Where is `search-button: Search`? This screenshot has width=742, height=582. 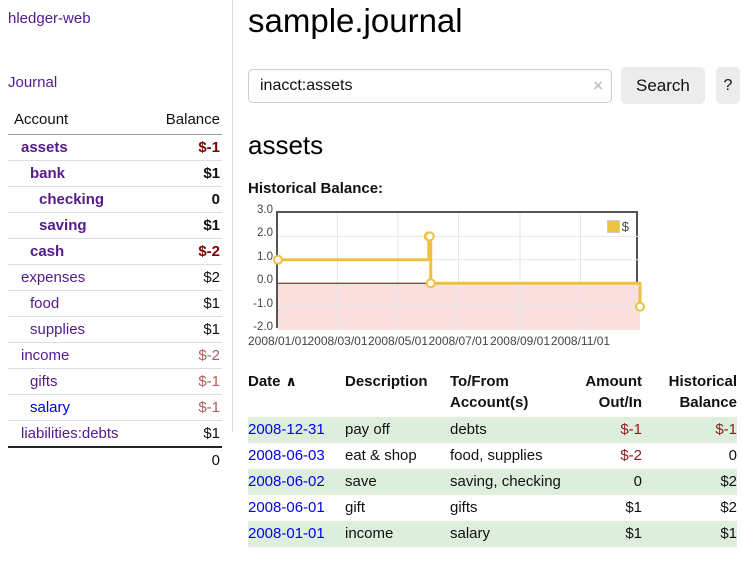 search-button: Search is located at coordinates (663, 85).